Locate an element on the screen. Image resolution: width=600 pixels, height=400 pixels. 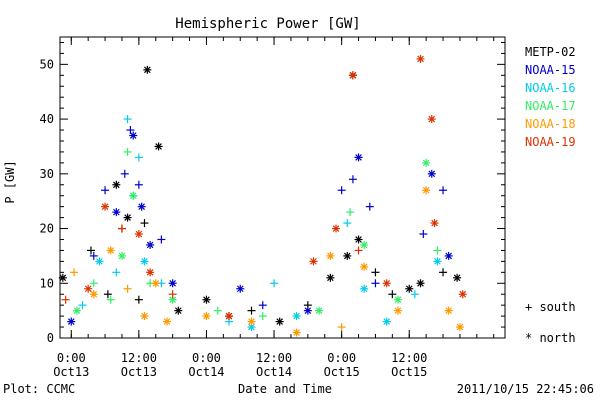
x-tick-sublabel: Oct14 is located at coordinates (274, 372).